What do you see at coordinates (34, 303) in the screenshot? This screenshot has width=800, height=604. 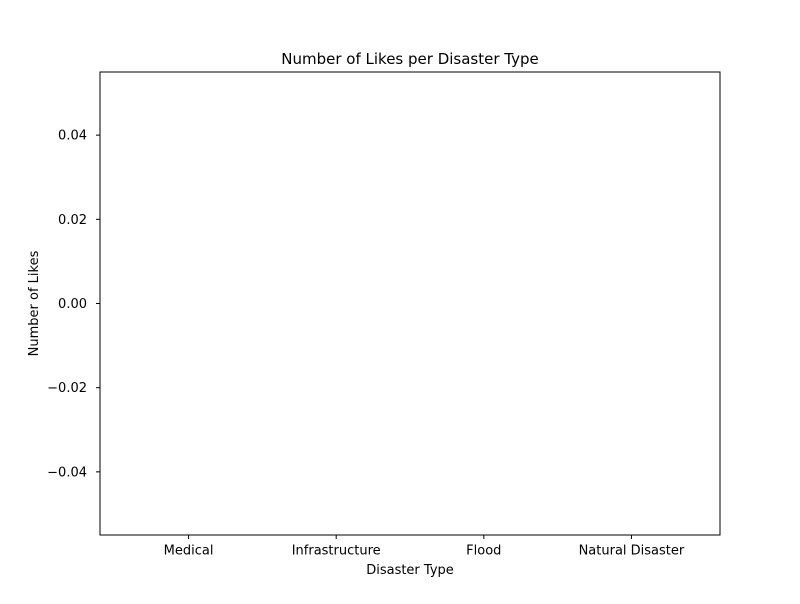 I see `y-axis-label: Number of Likes` at bounding box center [34, 303].